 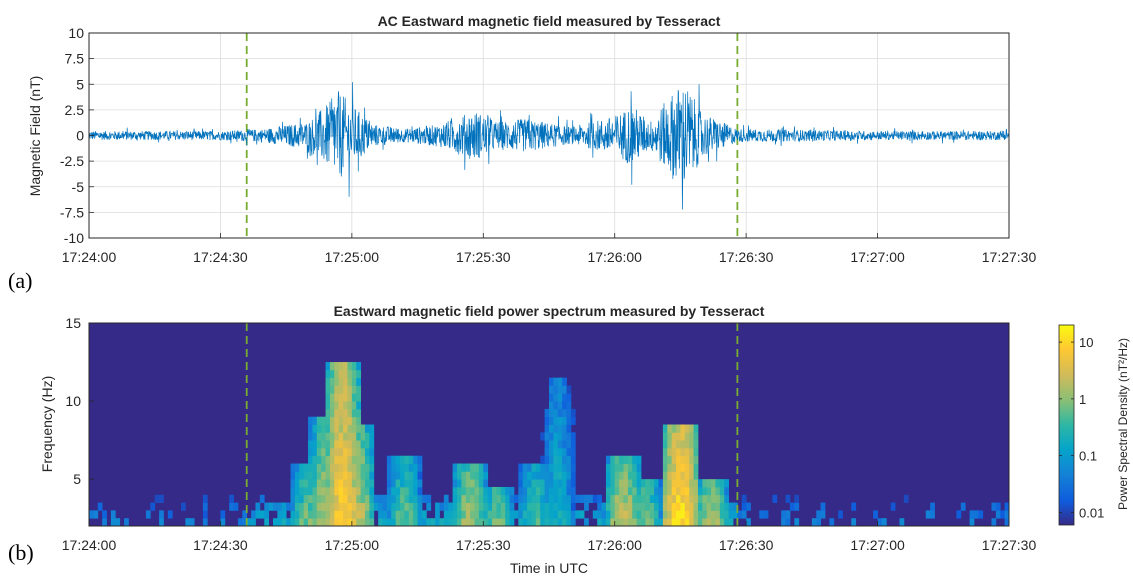 What do you see at coordinates (21, 552) in the screenshot?
I see `panel-label-b: (b)` at bounding box center [21, 552].